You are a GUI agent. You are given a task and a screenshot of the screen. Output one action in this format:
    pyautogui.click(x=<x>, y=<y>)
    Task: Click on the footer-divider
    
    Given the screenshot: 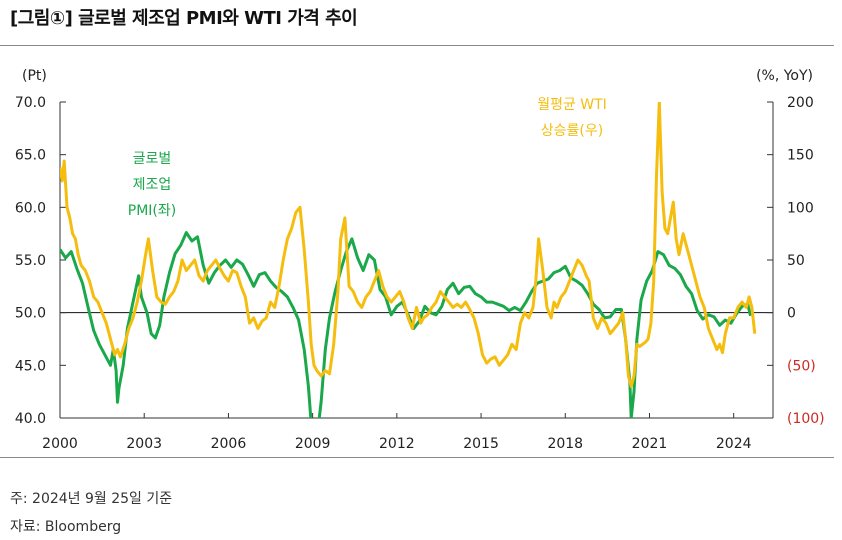 What is the action you would take?
    pyautogui.click(x=417, y=457)
    